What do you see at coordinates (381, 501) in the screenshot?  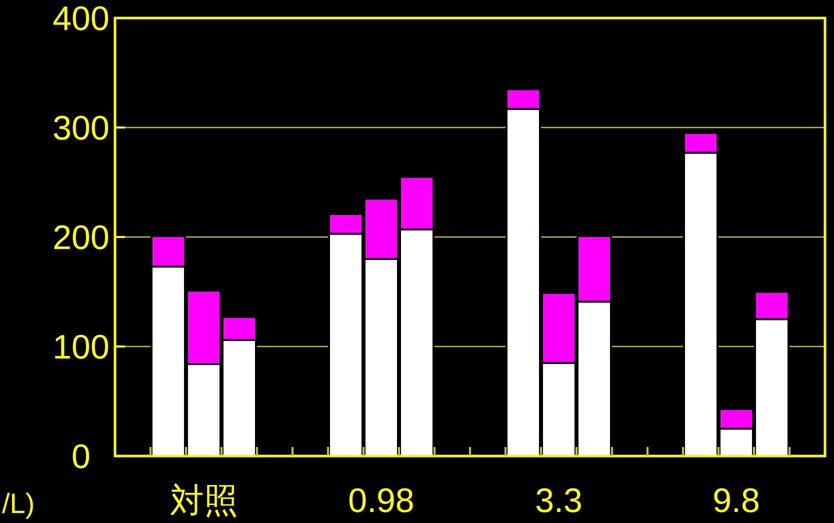 I see `x-tick-label: 0.98` at bounding box center [381, 501].